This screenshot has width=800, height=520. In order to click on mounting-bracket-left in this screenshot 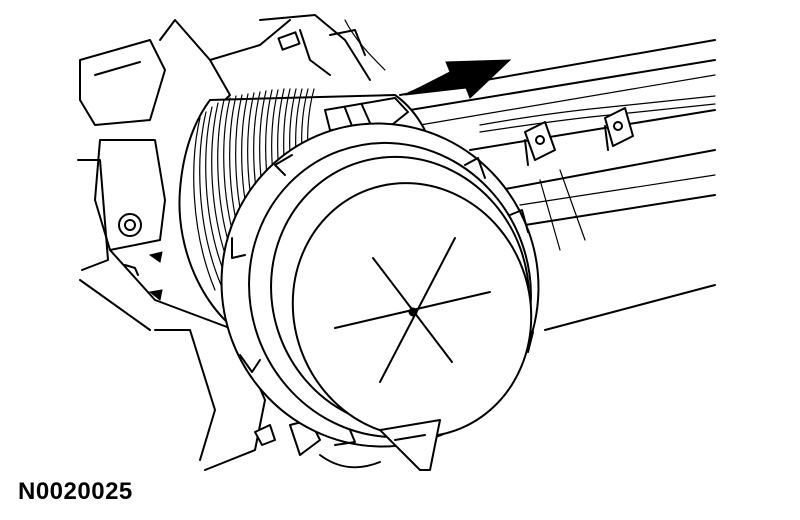, I will do `click(540, 143)`.